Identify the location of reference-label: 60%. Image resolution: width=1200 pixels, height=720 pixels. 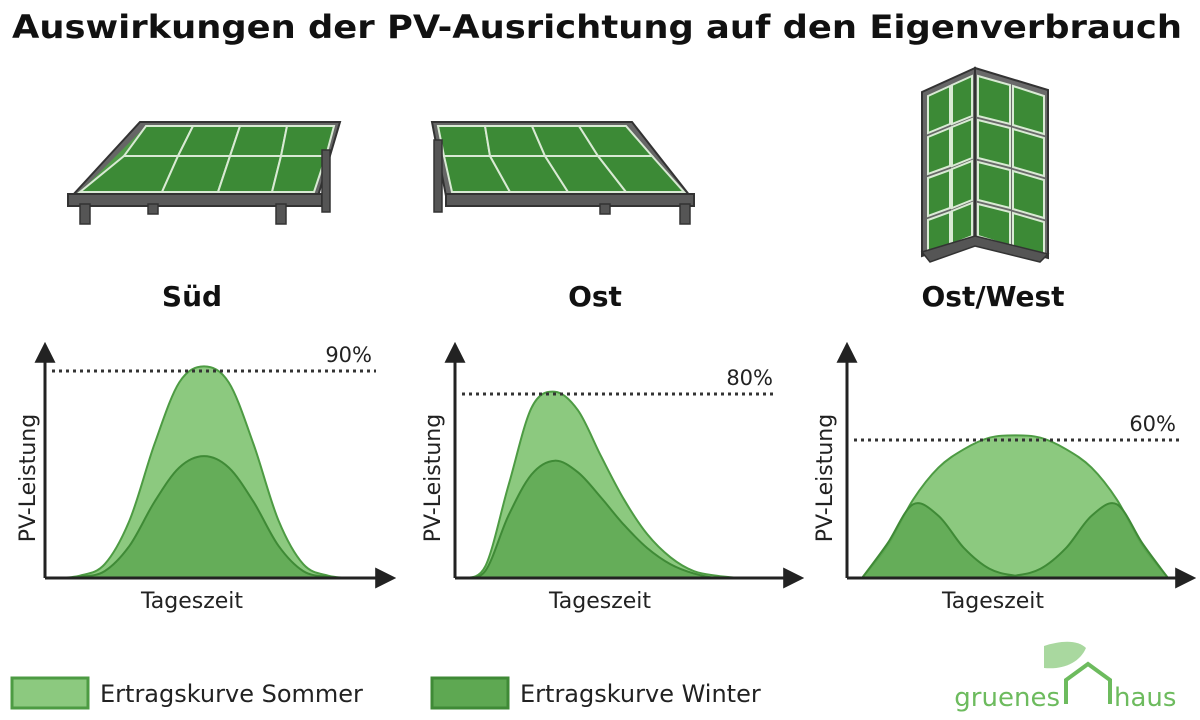
(1152, 424).